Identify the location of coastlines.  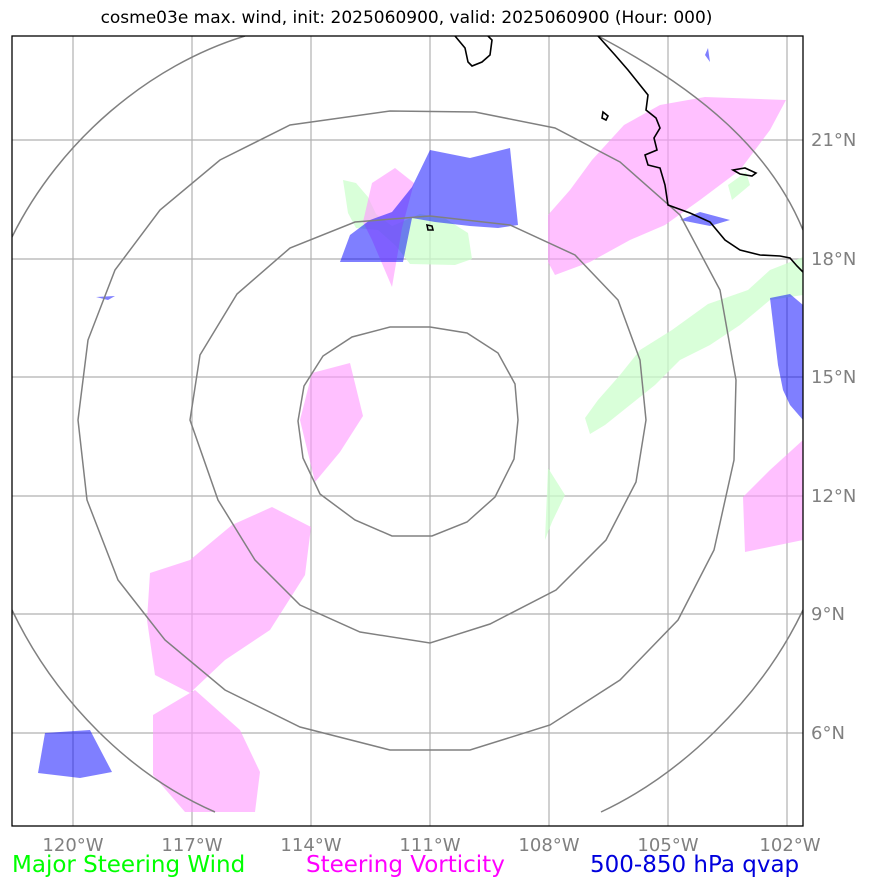
(614, 154).